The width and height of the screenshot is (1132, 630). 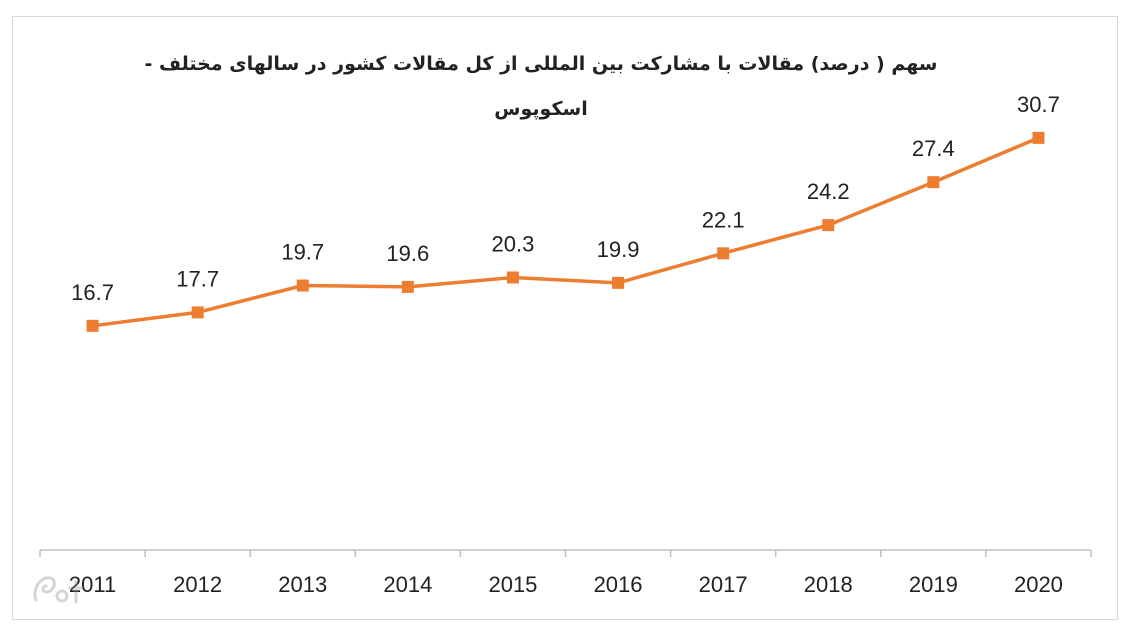 I want to click on data-label: 17.7, so click(x=197, y=278).